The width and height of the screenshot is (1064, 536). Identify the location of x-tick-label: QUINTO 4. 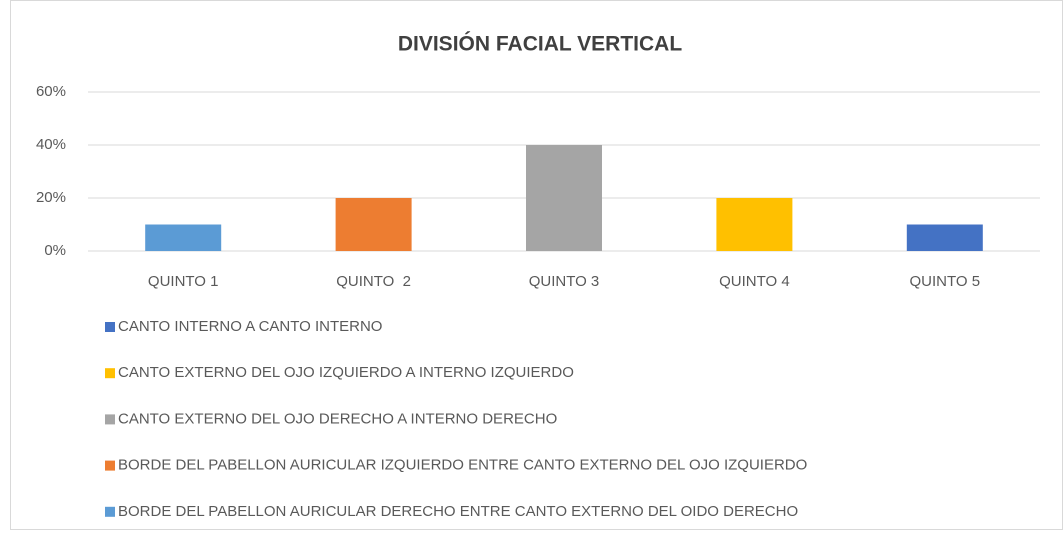
(754, 281).